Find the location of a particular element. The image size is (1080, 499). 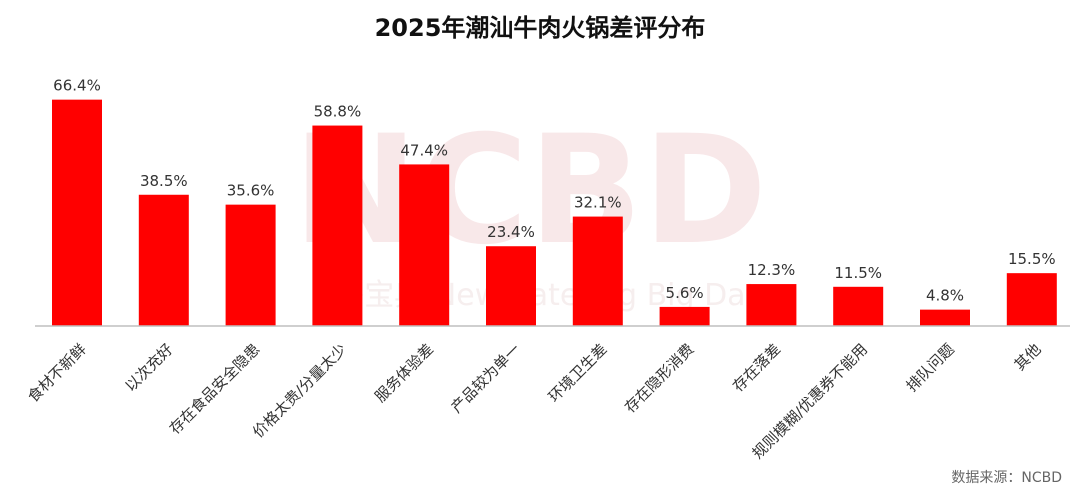

category-label-4: 价格太贵/分量太少 is located at coordinates (299, 390).